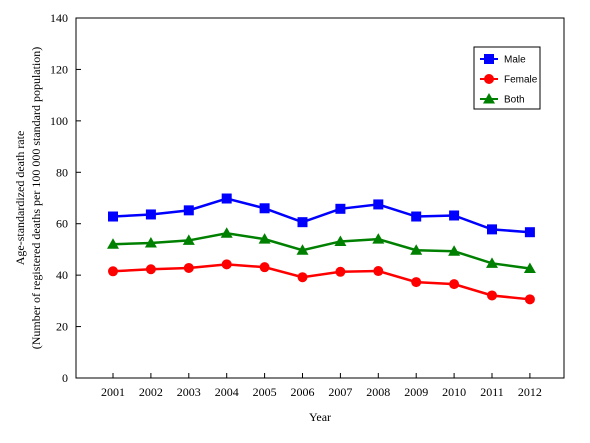 The image size is (590, 443). Describe the element at coordinates (265, 392) in the screenshot. I see `x-tick-label: 2005` at that location.